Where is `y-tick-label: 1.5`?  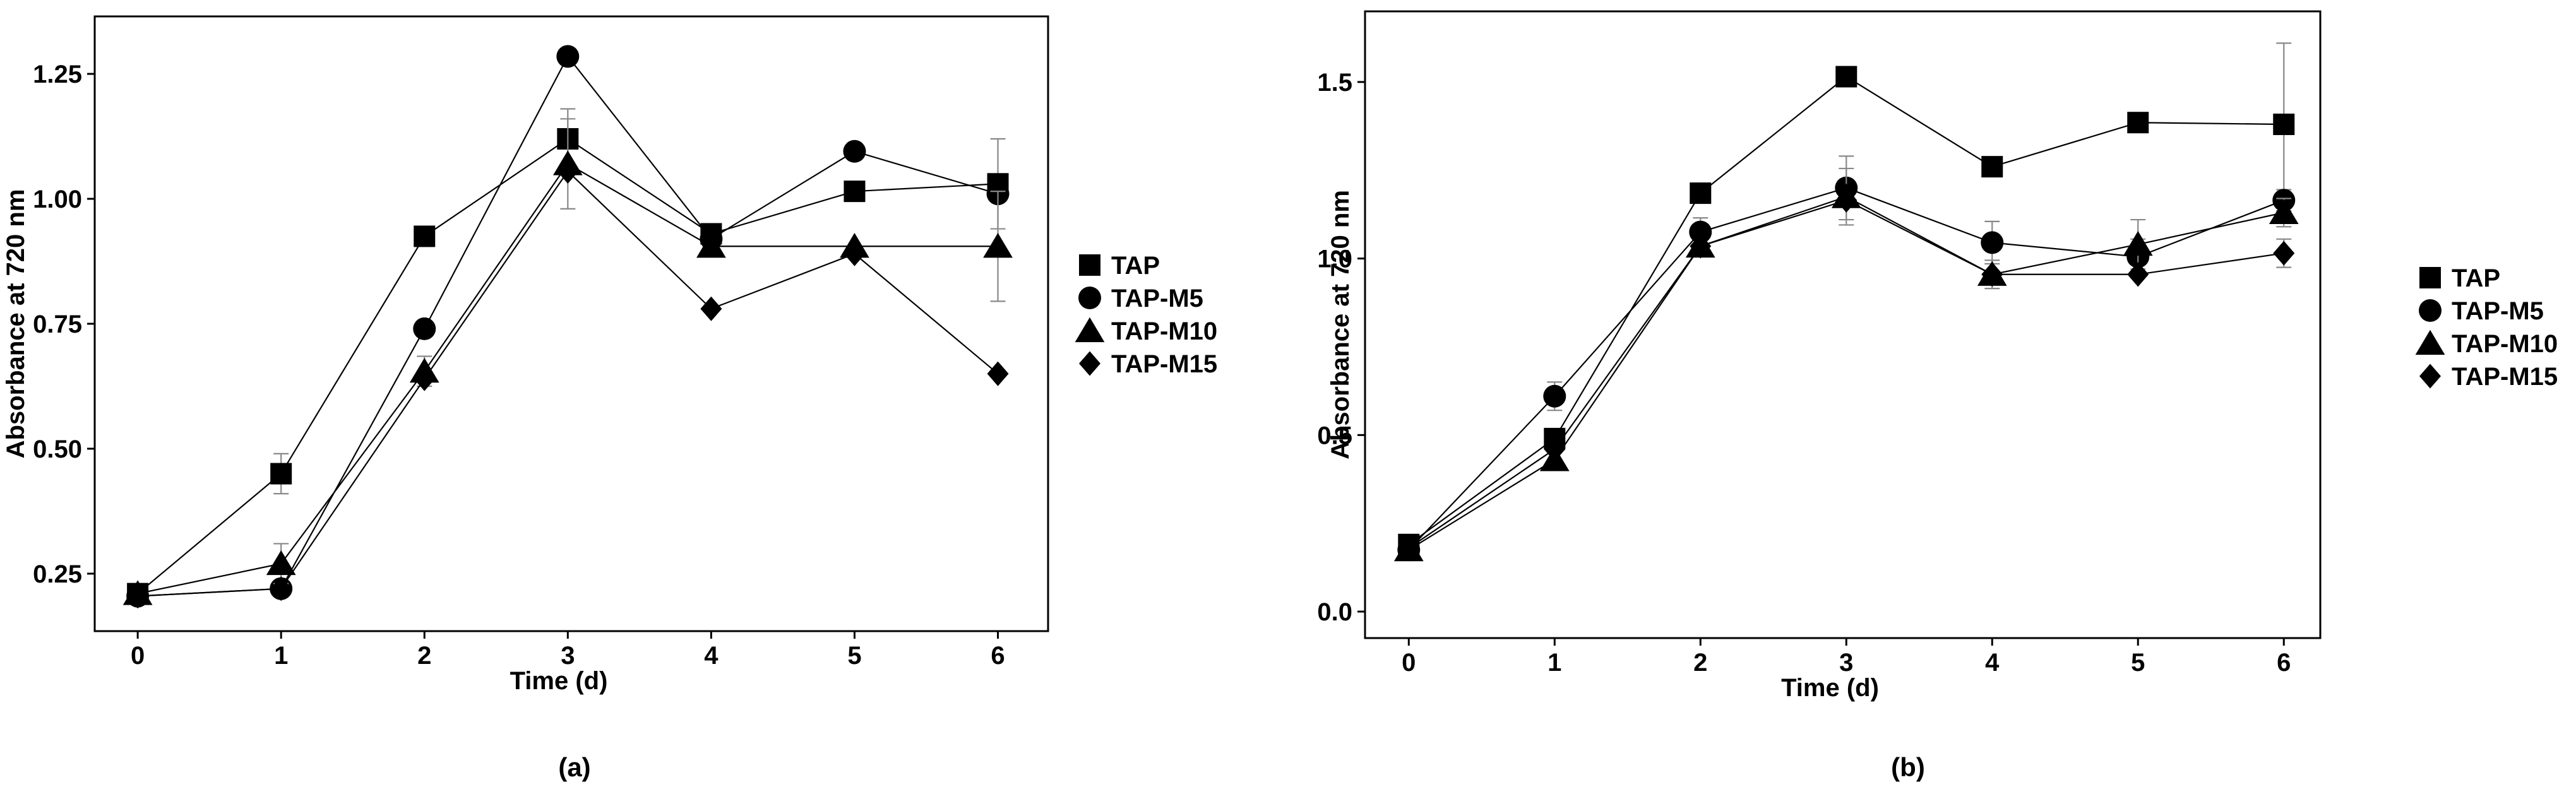
y-tick-label: 1.5 is located at coordinates (1334, 83).